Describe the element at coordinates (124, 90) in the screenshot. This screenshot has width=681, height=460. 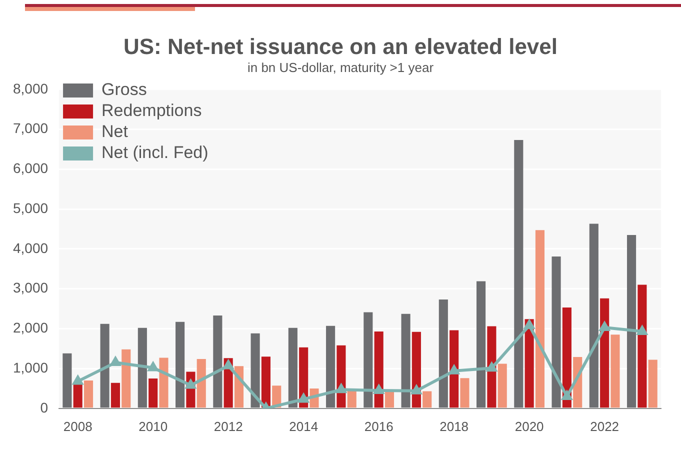
I see `legend-label: Gross` at that location.